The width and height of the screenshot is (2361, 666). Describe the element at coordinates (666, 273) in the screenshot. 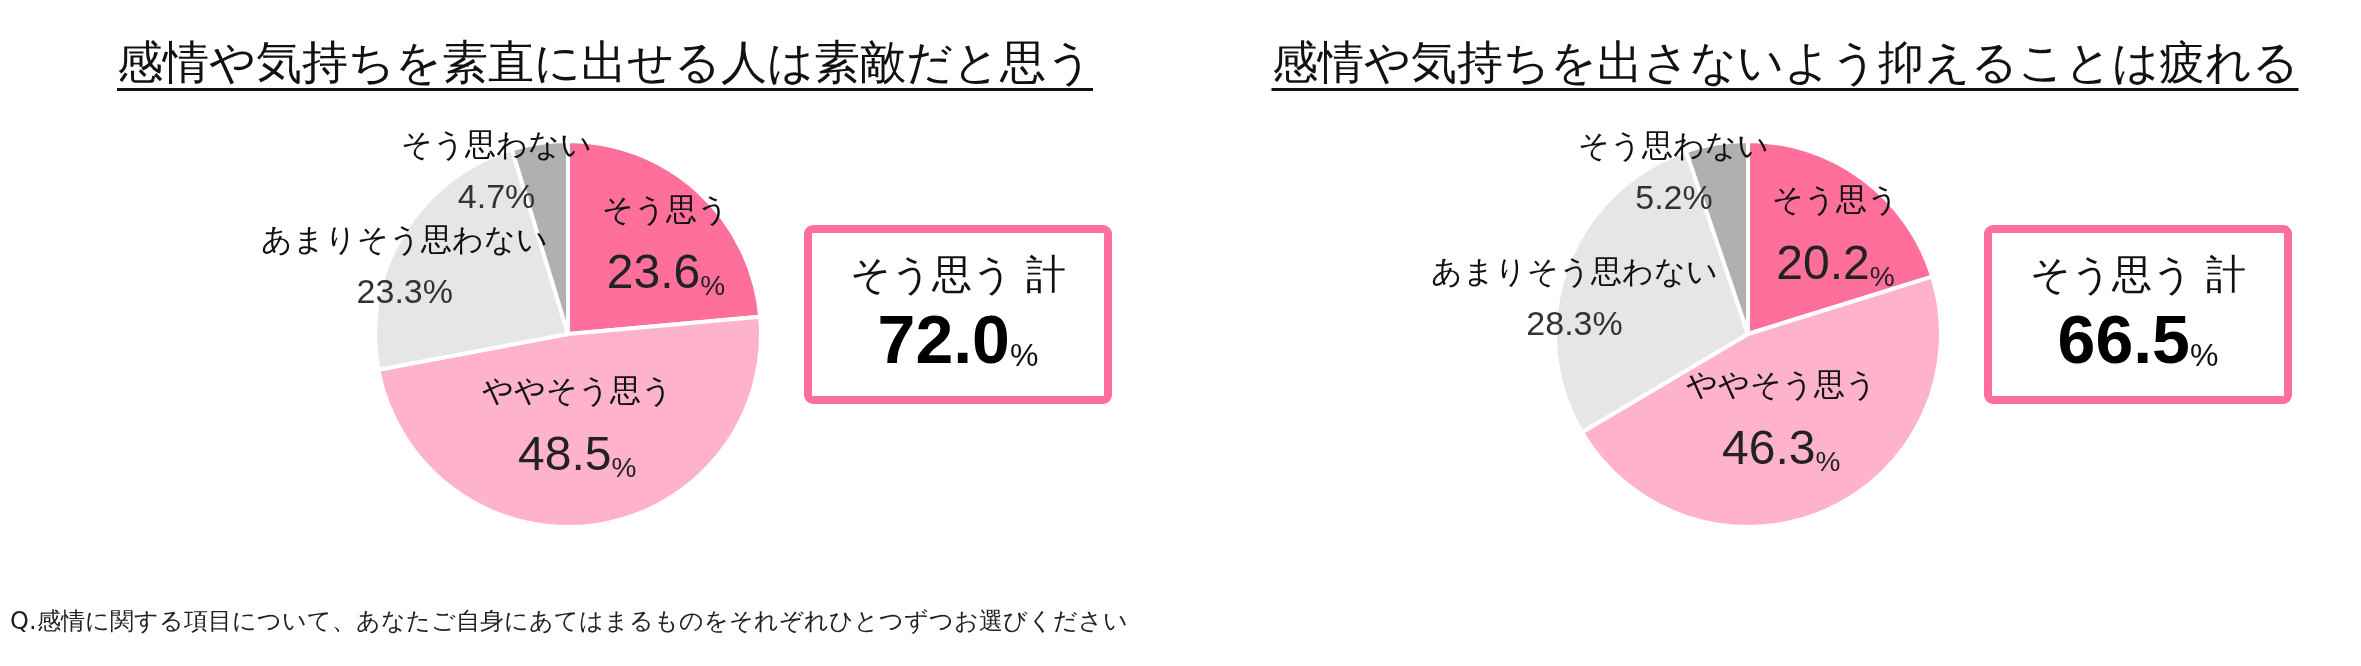

I see `data-label: 23.6%` at that location.